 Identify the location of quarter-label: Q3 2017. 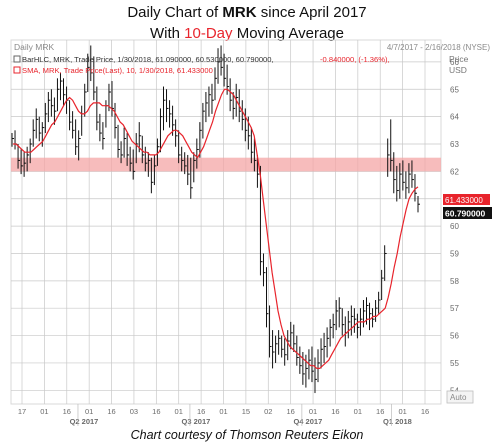
(196, 421).